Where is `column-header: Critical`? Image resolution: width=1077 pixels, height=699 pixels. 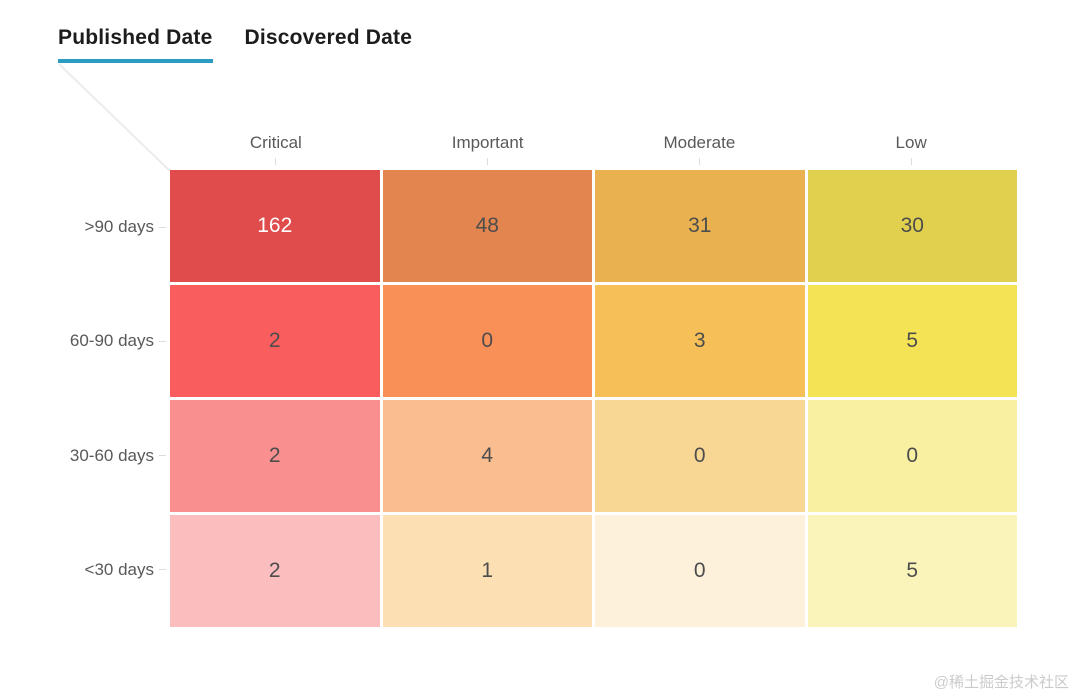 column-header: Critical is located at coordinates (276, 149).